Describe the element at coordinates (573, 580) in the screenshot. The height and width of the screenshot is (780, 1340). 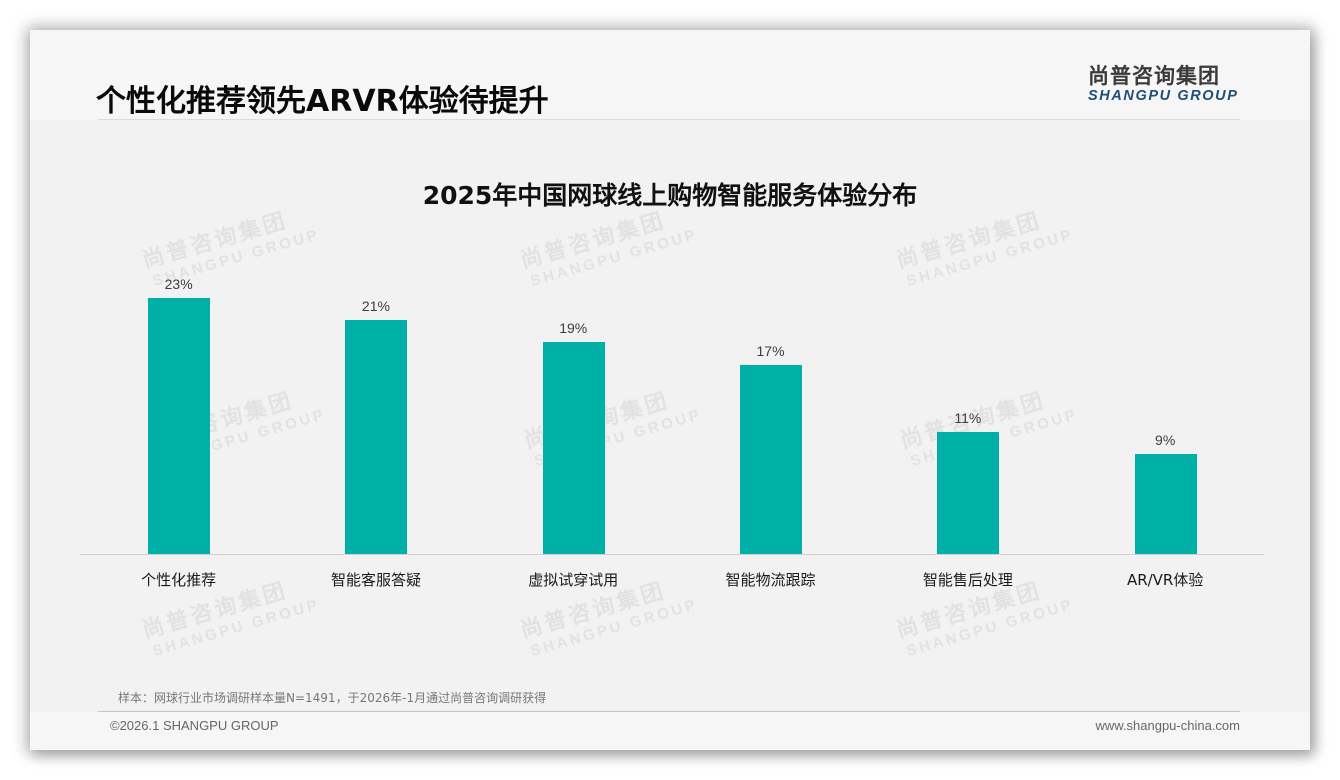
I see `category-label: 虚拟试穿试用` at that location.